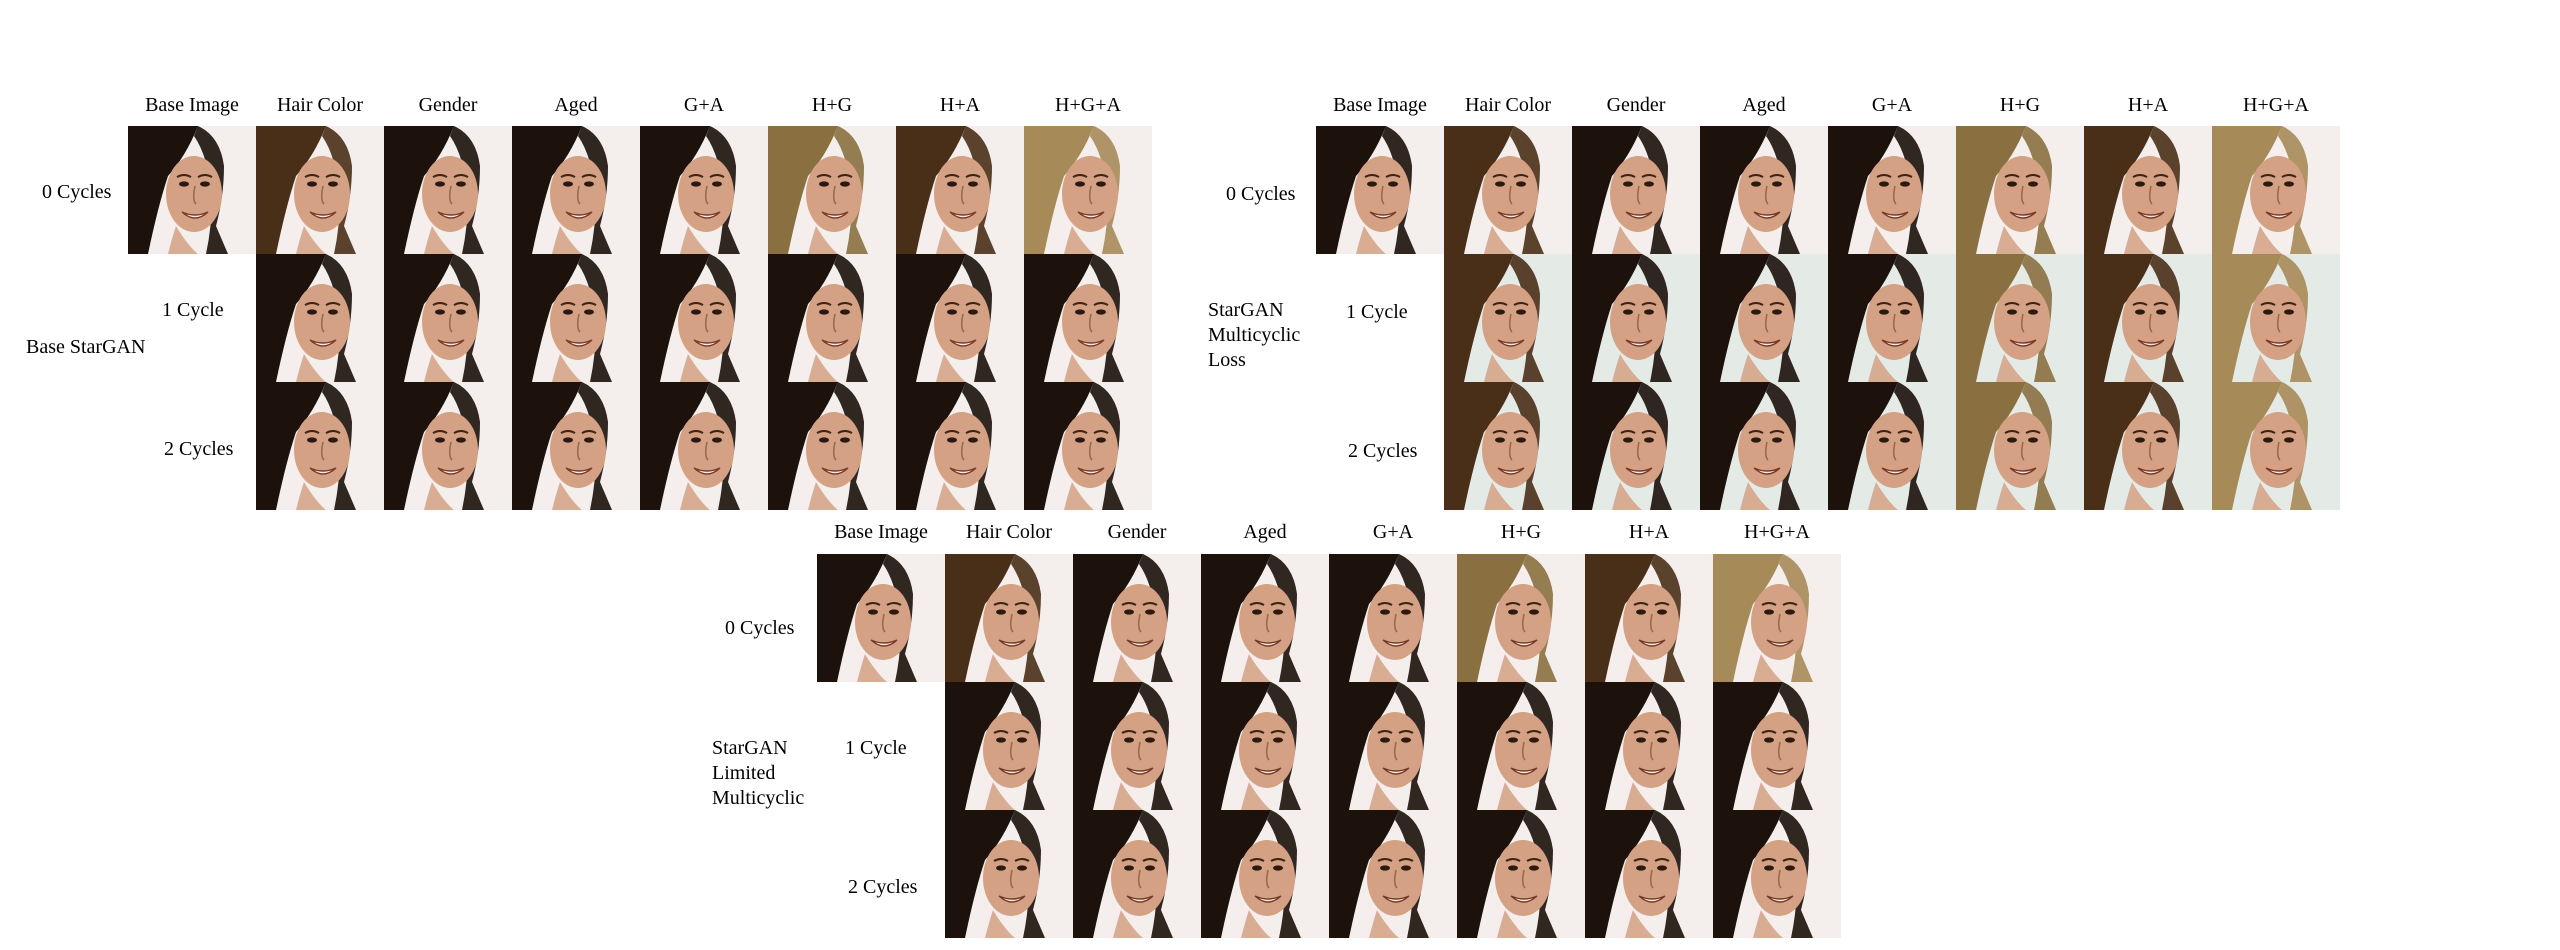 The height and width of the screenshot is (950, 2560). Describe the element at coordinates (881, 532) in the screenshot. I see `column-header: Base Image` at that location.